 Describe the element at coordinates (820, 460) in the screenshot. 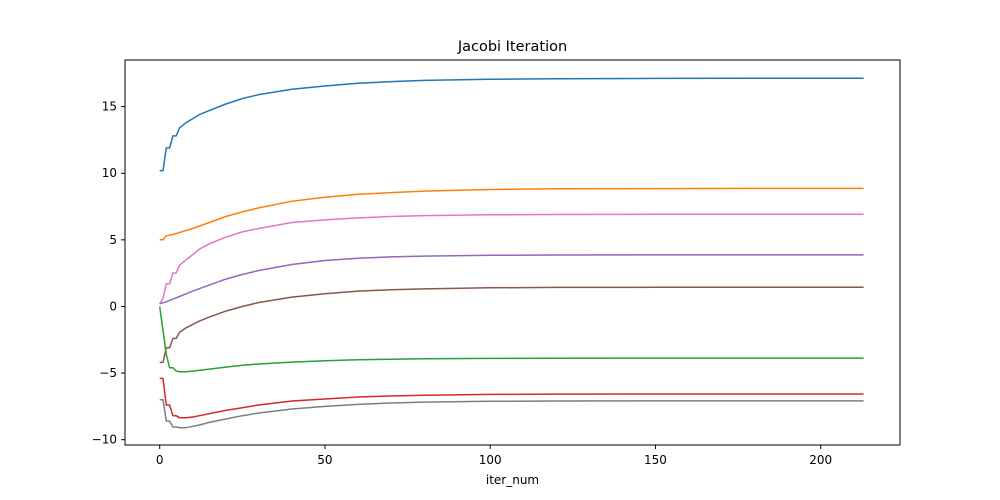

I see `x-tick-label: 200` at that location.